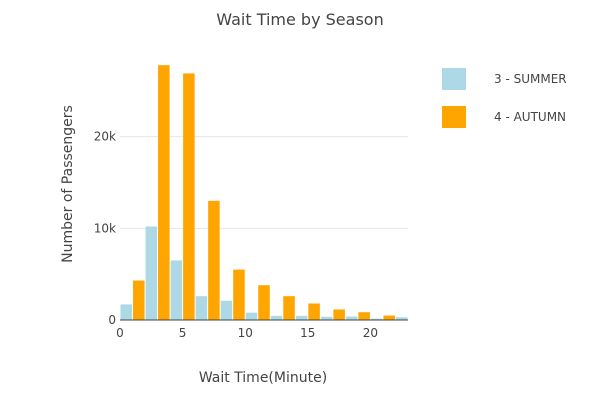 The height and width of the screenshot is (404, 600). I want to click on legend-item-autumn: 4 - AUTUMN, so click(504, 117).